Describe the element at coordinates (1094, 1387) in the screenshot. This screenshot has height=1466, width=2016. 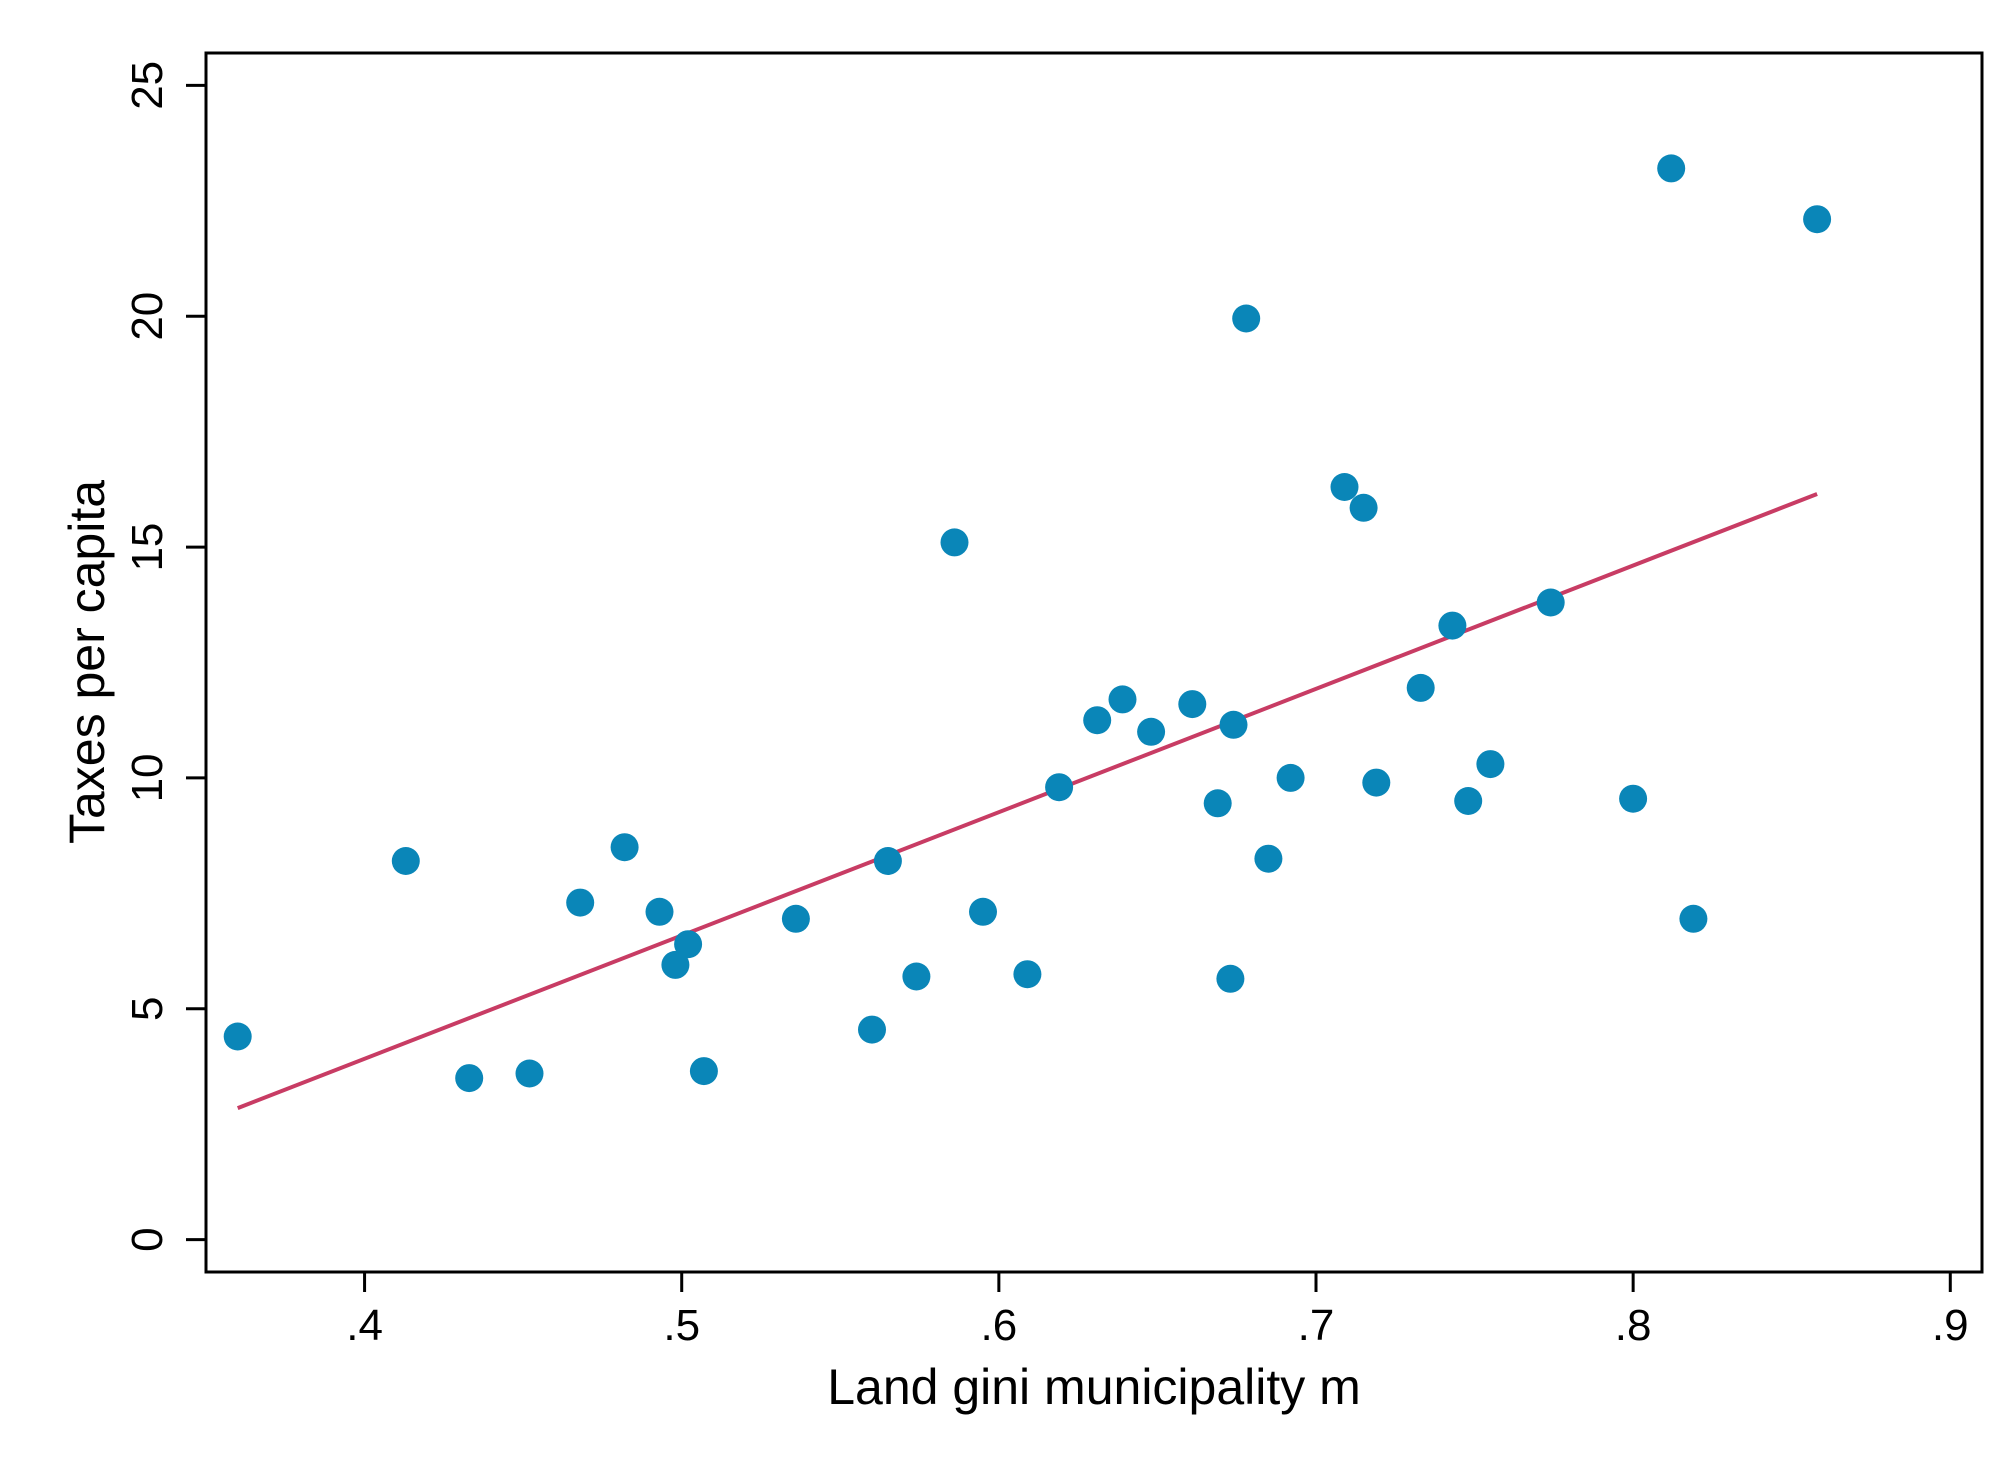
I see `x-axis-title: Land gini municipality m` at that location.